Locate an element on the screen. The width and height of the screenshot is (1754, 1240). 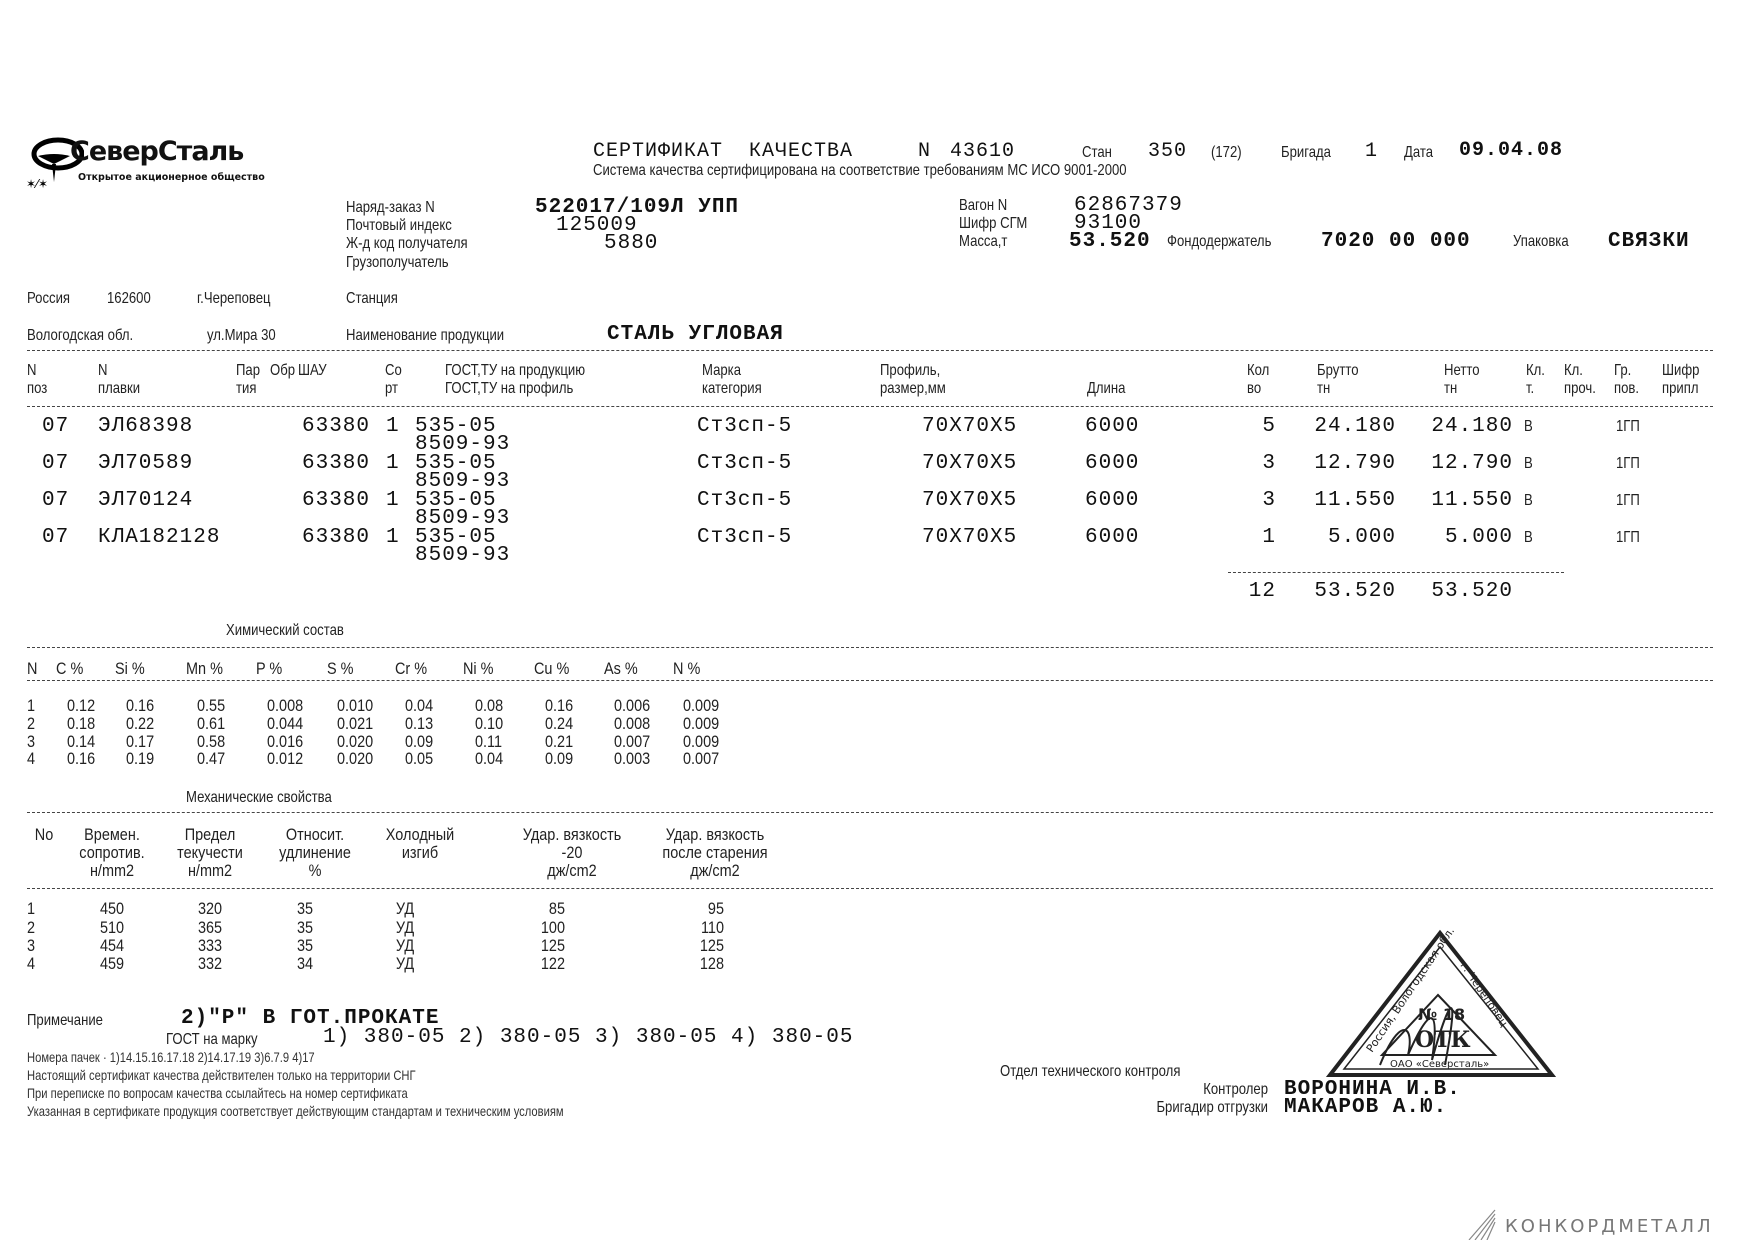
column-header: т. is located at coordinates (1530, 388).